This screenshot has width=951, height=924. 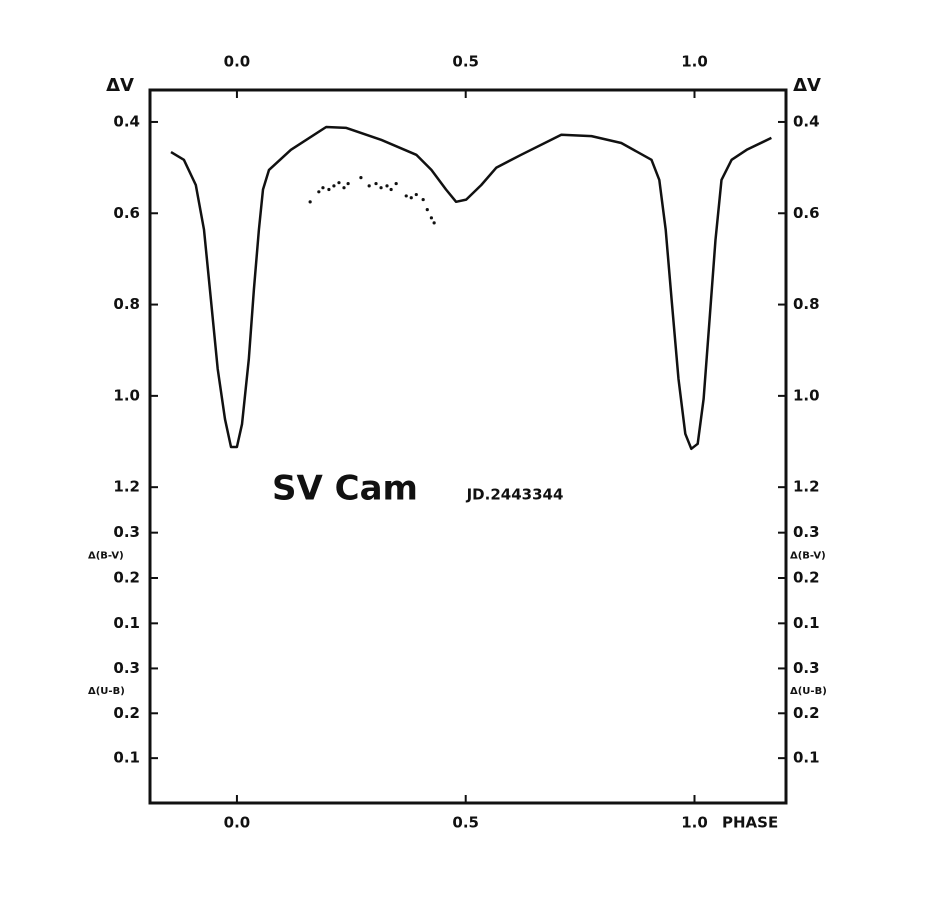 What do you see at coordinates (750, 823) in the screenshot?
I see `x-axis-label: PHASE` at bounding box center [750, 823].